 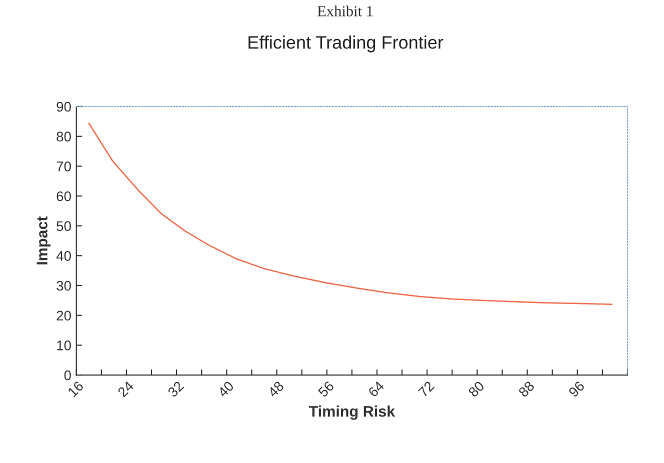 I want to click on y-tick-label: 20, so click(x=63, y=315).